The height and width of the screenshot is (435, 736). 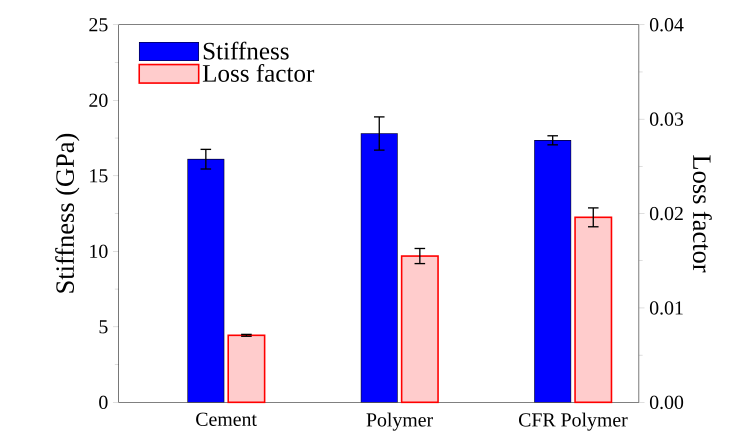 I want to click on y-tick-label: 20, so click(x=98, y=100).